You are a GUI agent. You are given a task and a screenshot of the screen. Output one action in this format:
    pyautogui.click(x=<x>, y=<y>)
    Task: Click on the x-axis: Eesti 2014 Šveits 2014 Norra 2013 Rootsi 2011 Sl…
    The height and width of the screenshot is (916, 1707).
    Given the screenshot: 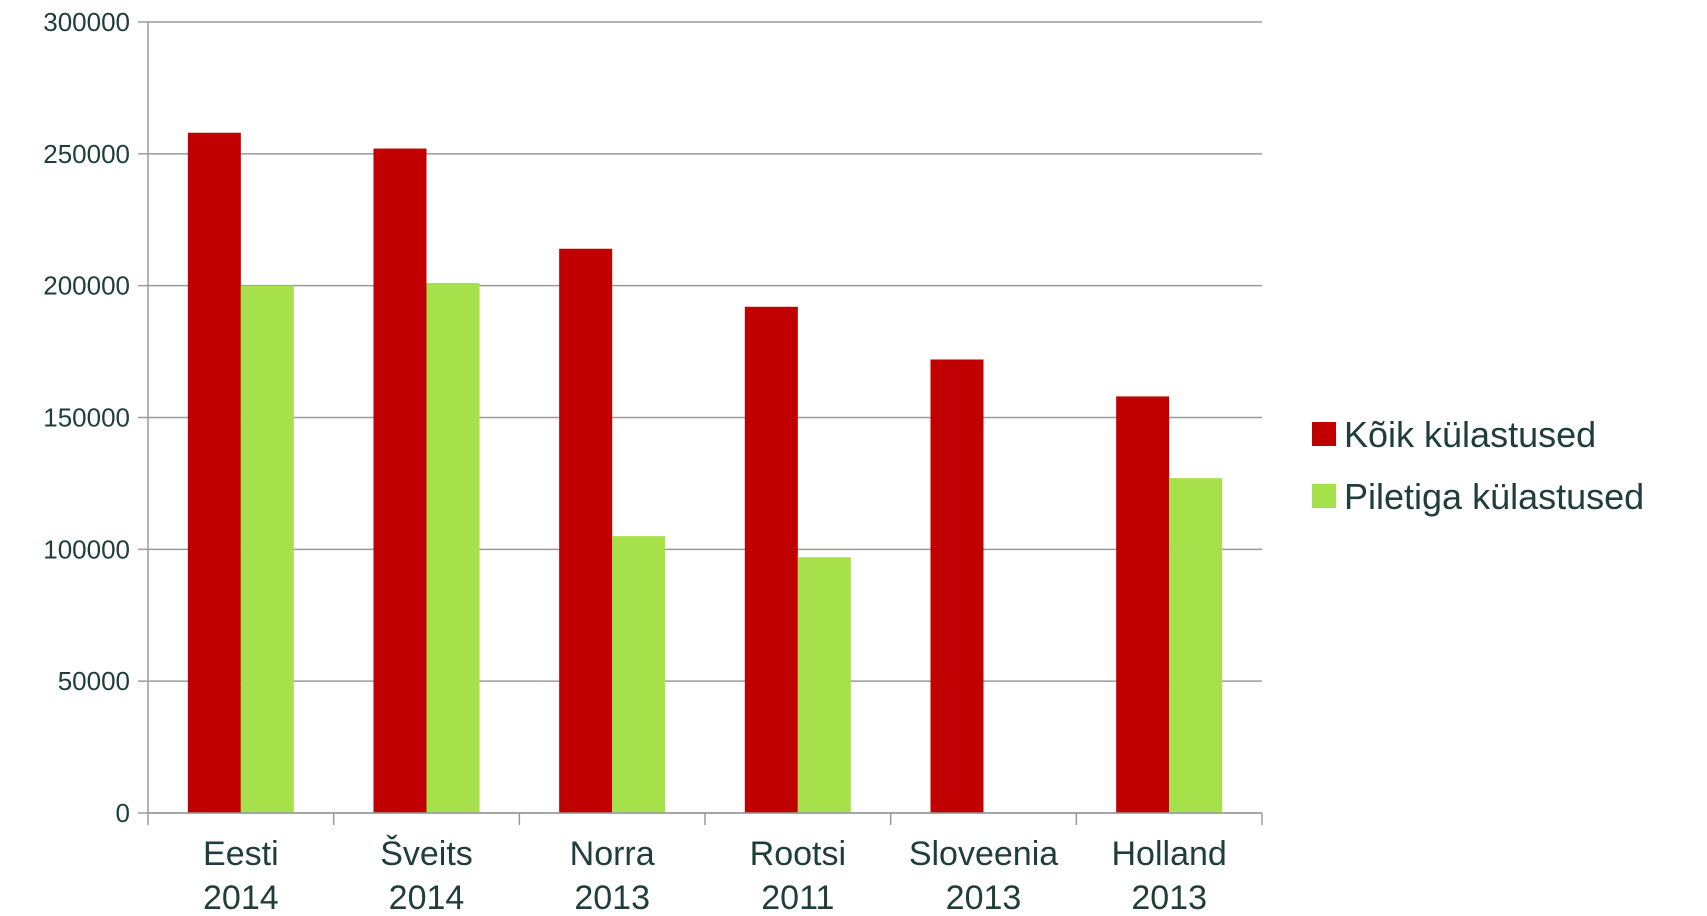 What is the action you would take?
    pyautogui.click(x=705, y=864)
    